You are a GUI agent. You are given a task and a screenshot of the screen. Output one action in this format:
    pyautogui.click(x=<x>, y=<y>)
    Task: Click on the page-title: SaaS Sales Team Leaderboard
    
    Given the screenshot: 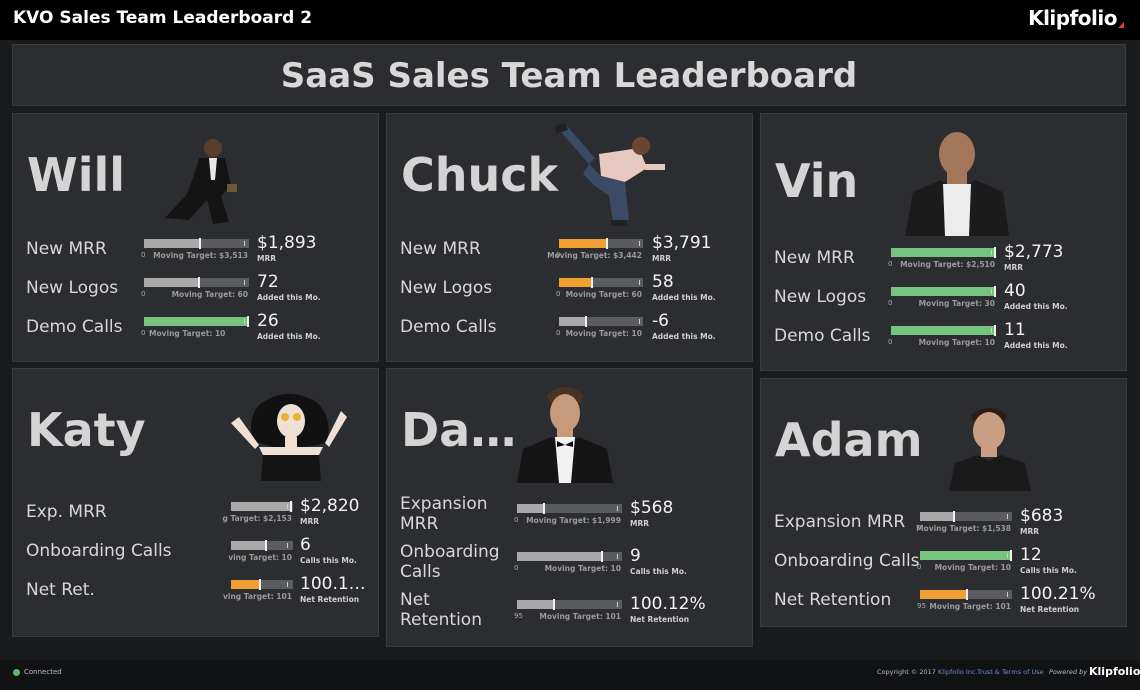 What is the action you would take?
    pyautogui.click(x=569, y=76)
    